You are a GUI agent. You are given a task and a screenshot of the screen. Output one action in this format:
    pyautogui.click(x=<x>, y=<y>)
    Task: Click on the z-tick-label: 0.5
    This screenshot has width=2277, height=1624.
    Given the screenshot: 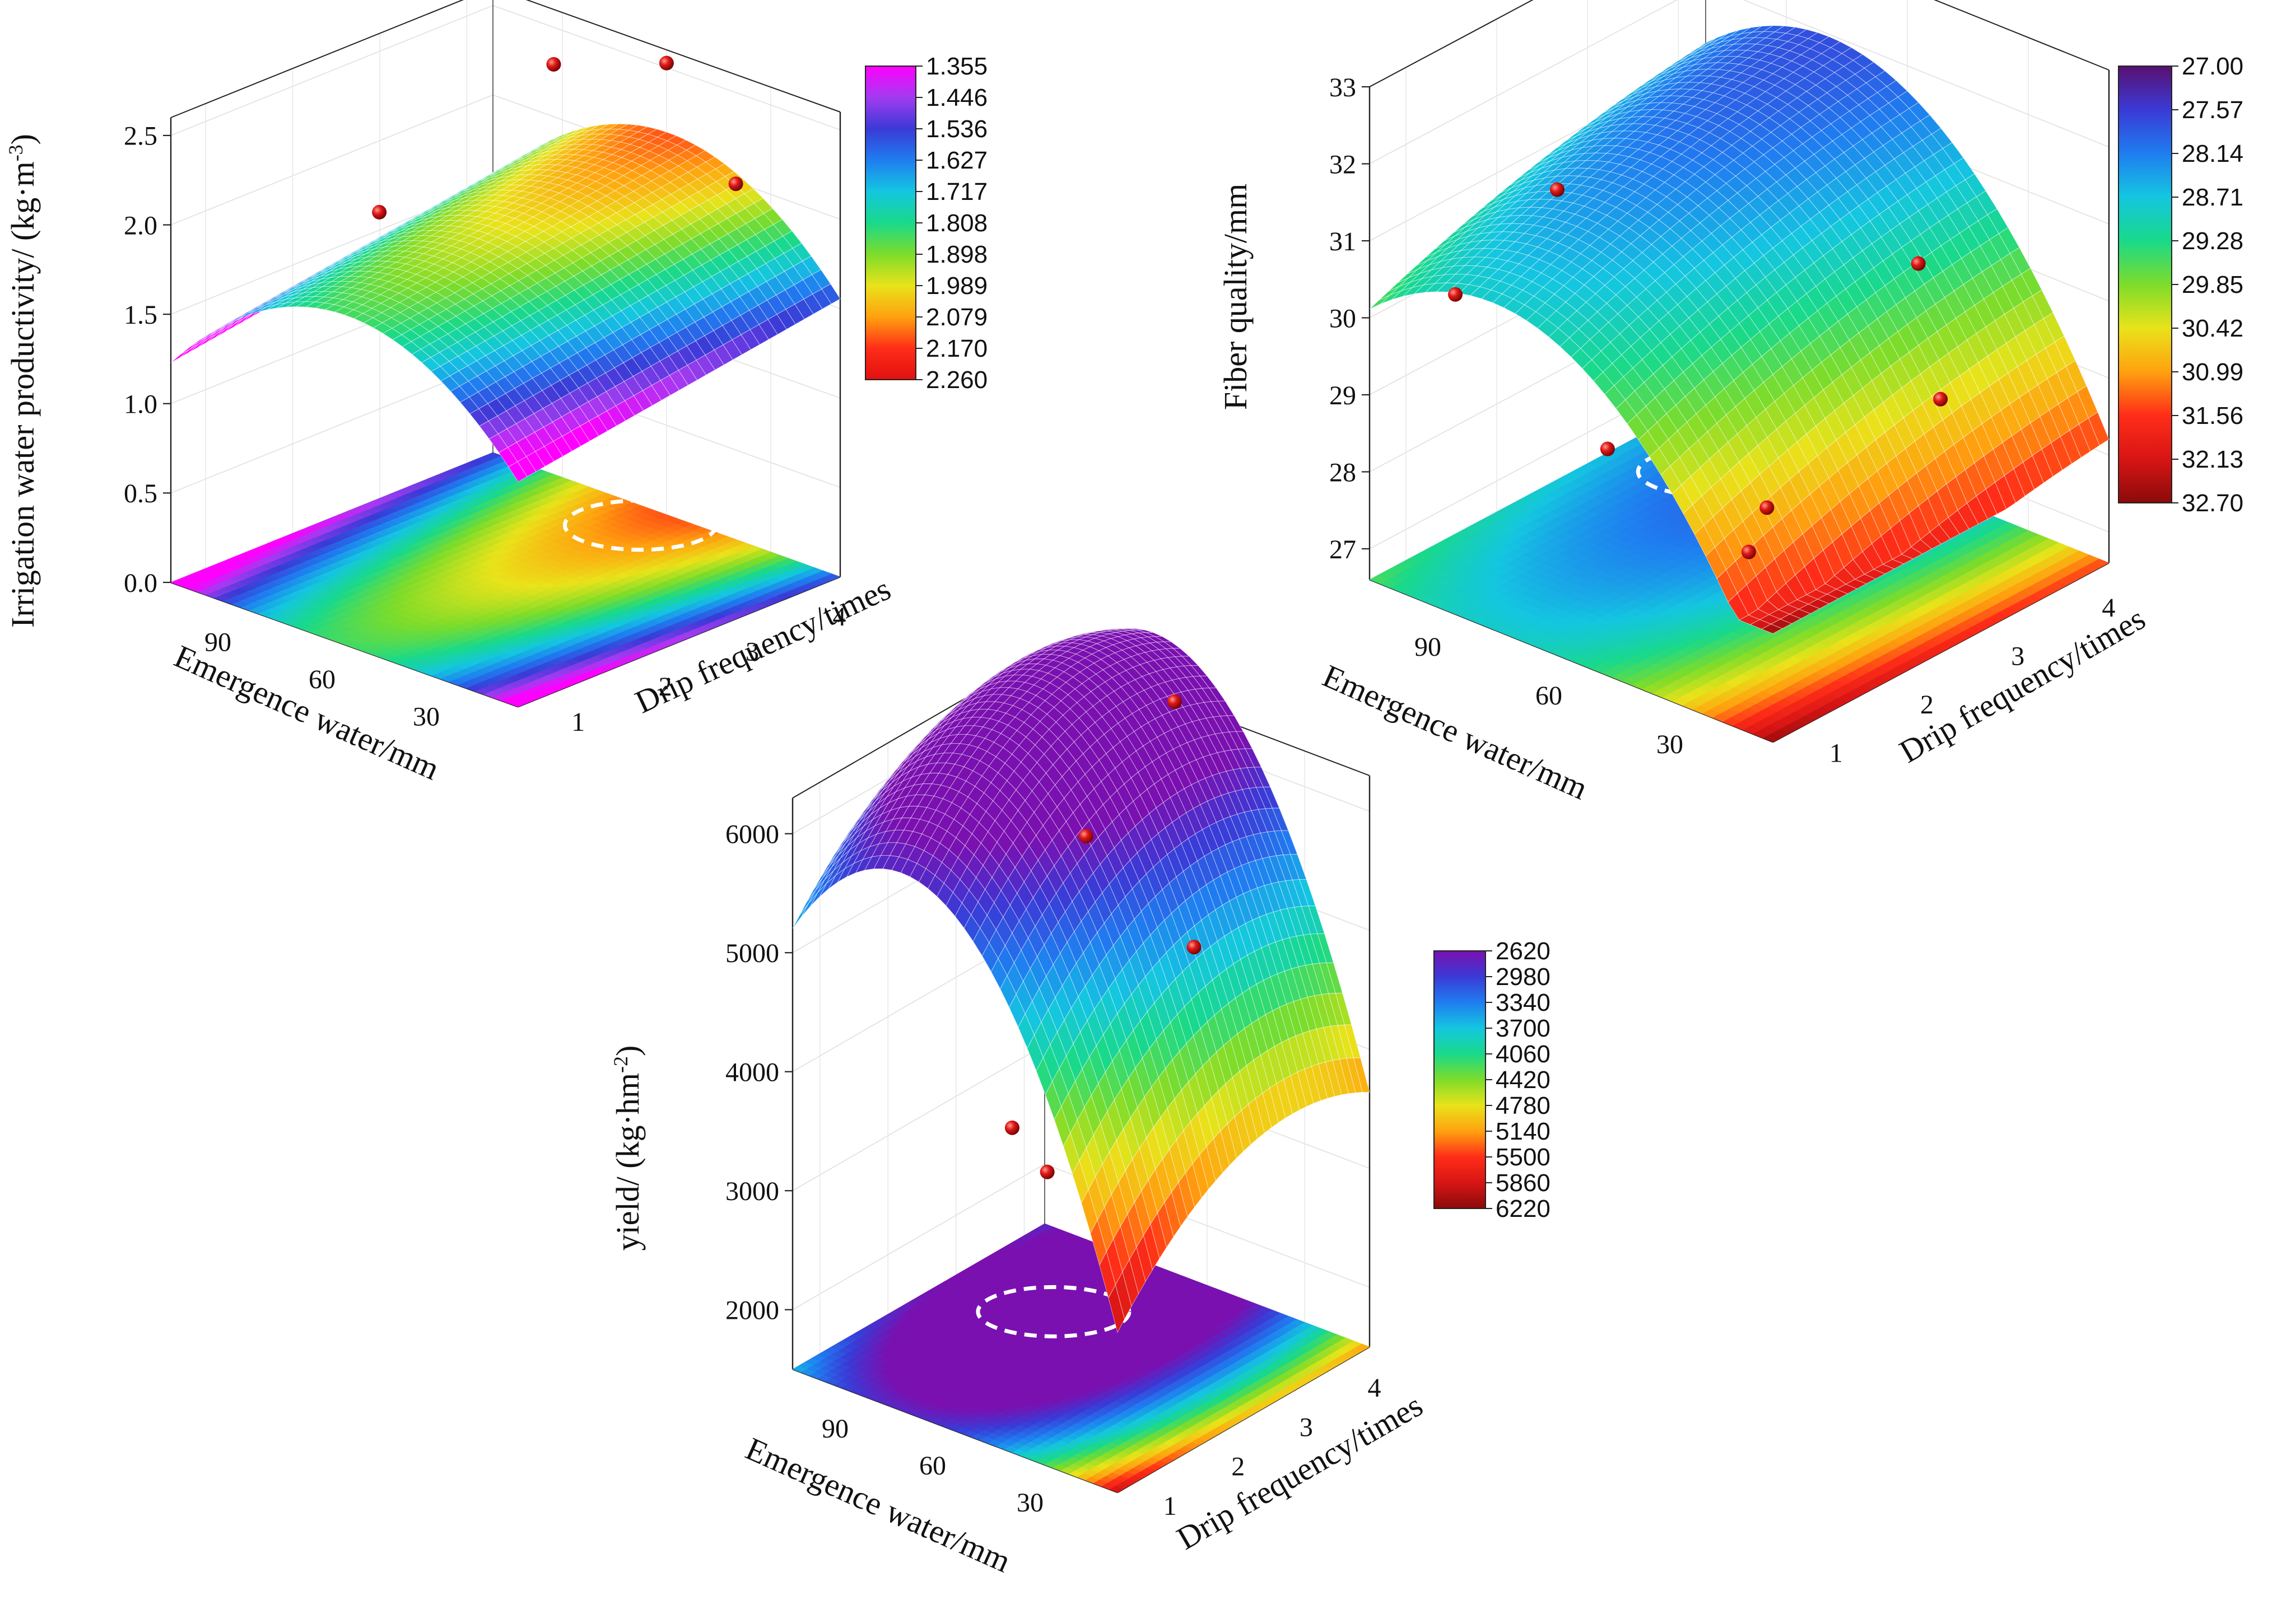 What is the action you would take?
    pyautogui.click(x=140, y=494)
    